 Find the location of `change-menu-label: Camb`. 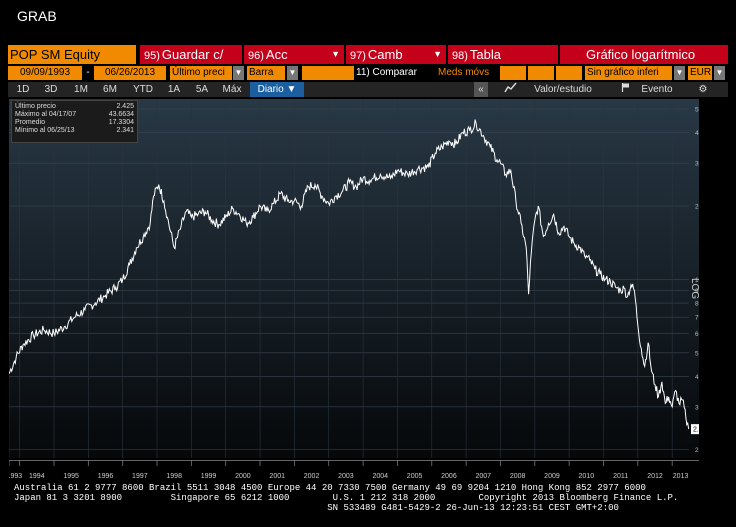

change-menu-label: Camb is located at coordinates (385, 54).